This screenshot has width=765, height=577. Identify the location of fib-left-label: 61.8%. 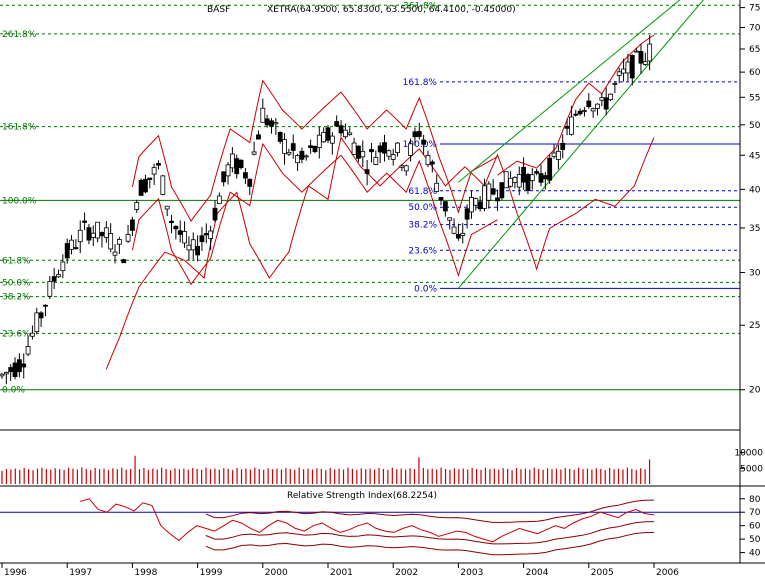
(16, 261).